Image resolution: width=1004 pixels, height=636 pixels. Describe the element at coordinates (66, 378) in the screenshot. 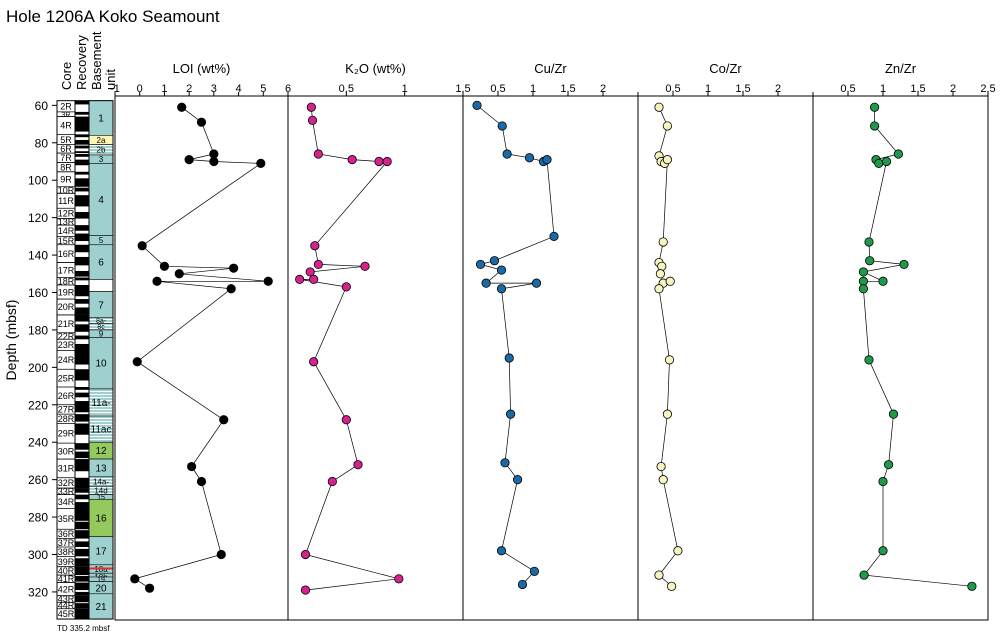

I see `core-label: 25R` at that location.